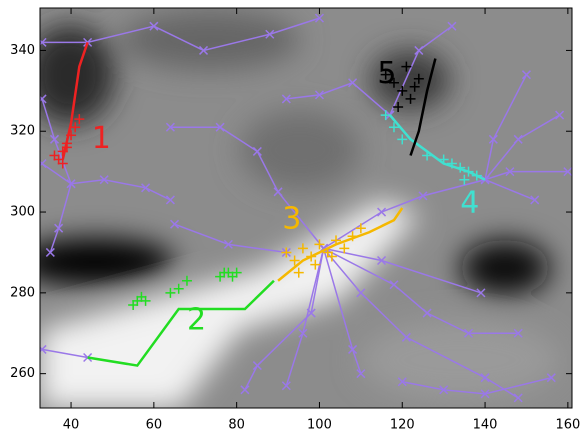 The height and width of the screenshot is (441, 587). What do you see at coordinates (22, 50) in the screenshot?
I see `y-tick-label: 340` at bounding box center [22, 50].